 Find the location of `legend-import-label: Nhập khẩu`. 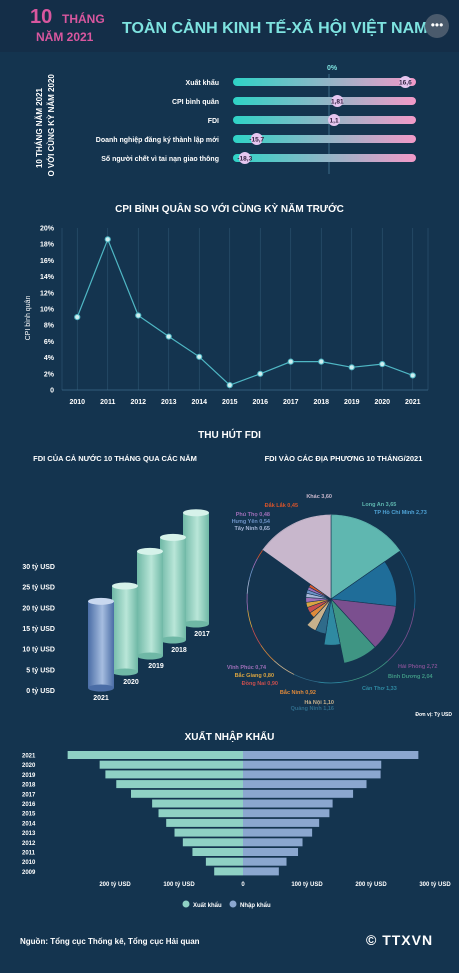

legend-import-label: Nhập khẩu is located at coordinates (255, 905).